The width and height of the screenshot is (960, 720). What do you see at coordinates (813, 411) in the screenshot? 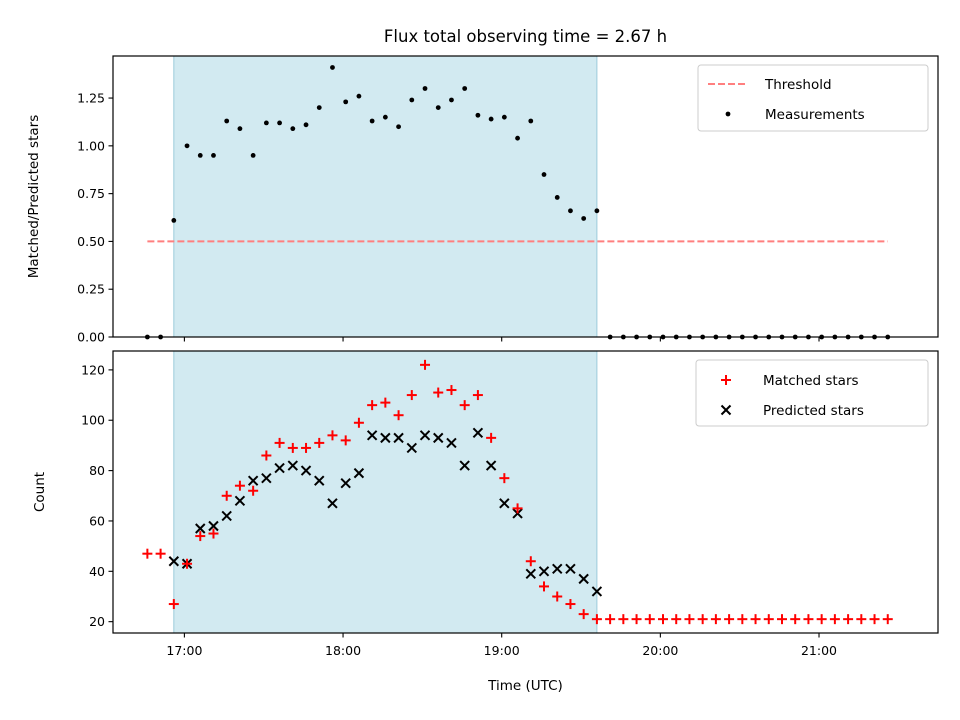
I see `legend-predicted-label: Predicted stars` at bounding box center [813, 411].